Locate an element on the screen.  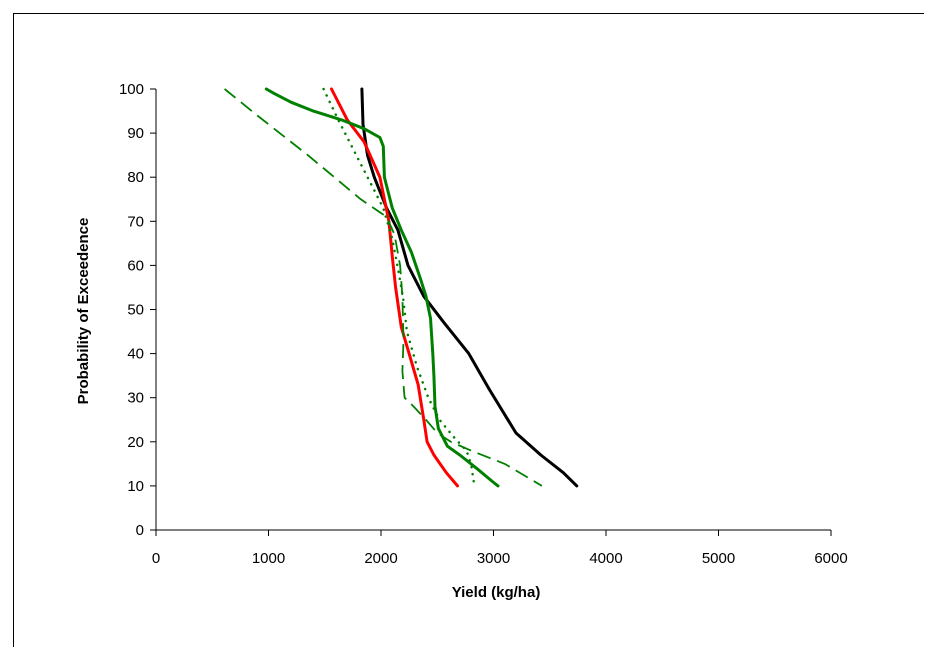
y-tick-label: 50 is located at coordinates (135, 310).